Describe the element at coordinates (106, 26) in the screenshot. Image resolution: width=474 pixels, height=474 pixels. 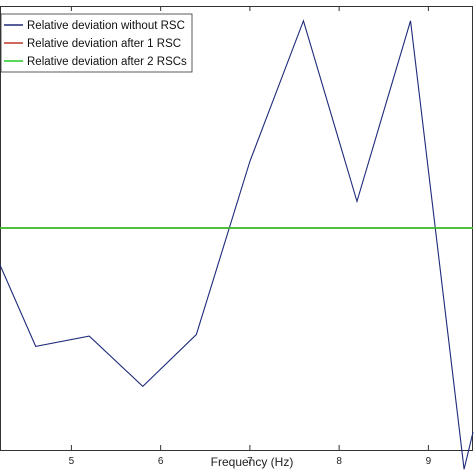
I see `legend-entry-1: Relative deviation without RSC` at that location.